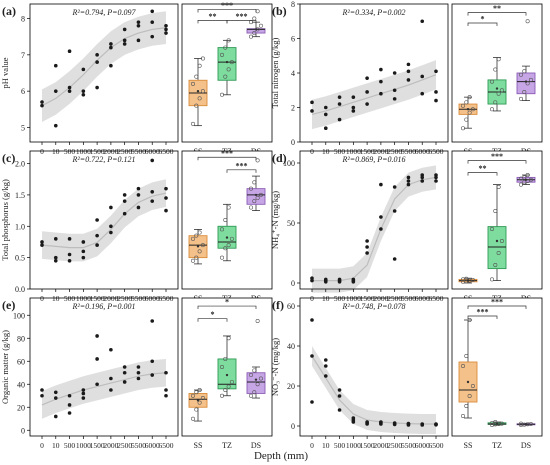 This screenshot has height=465, width=550. I want to click on signif-label: **, so click(483, 168).